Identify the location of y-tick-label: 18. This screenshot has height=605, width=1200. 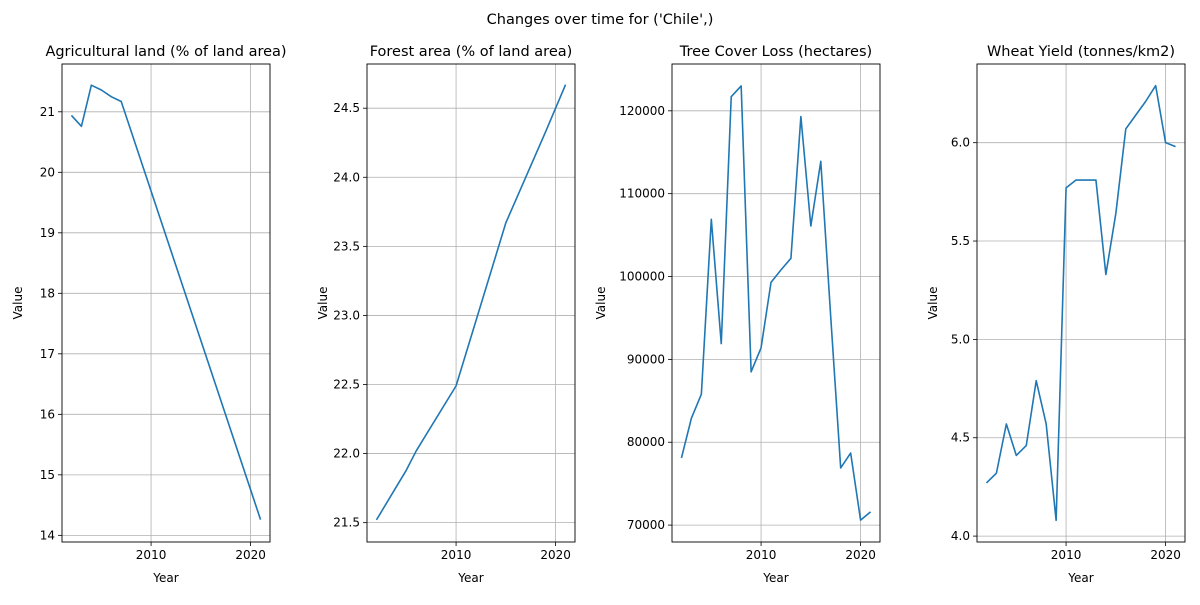
(47, 293).